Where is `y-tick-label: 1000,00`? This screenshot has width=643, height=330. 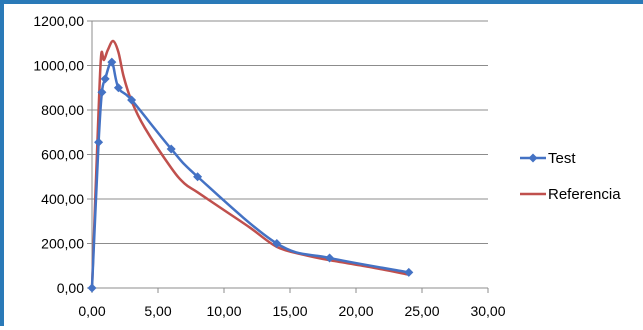
y-tick-label: 1000,00 is located at coordinates (58, 66).